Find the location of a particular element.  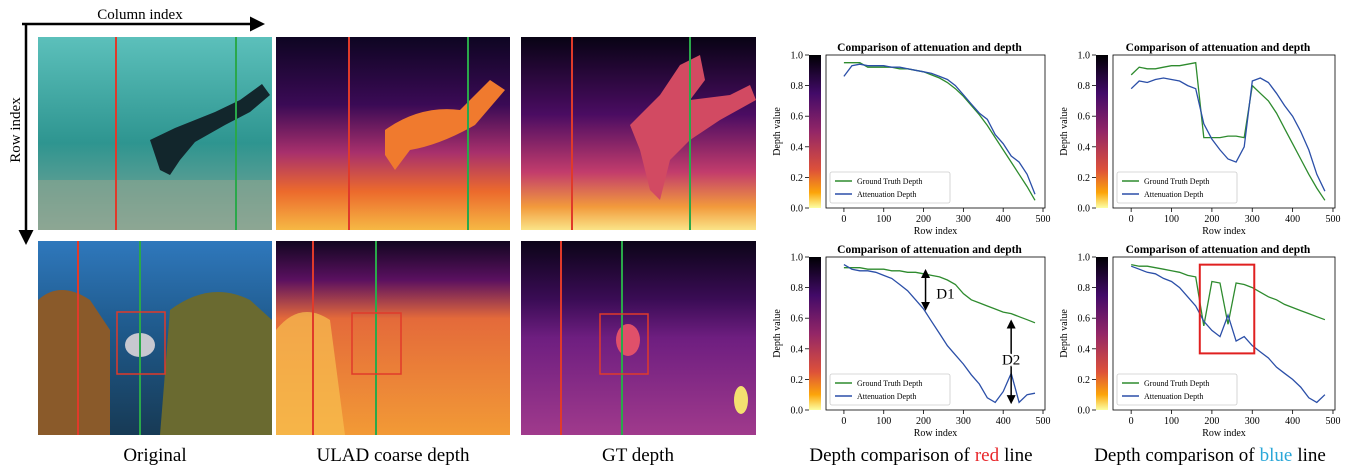

row-axis-label: Row index is located at coordinates (16, 130).